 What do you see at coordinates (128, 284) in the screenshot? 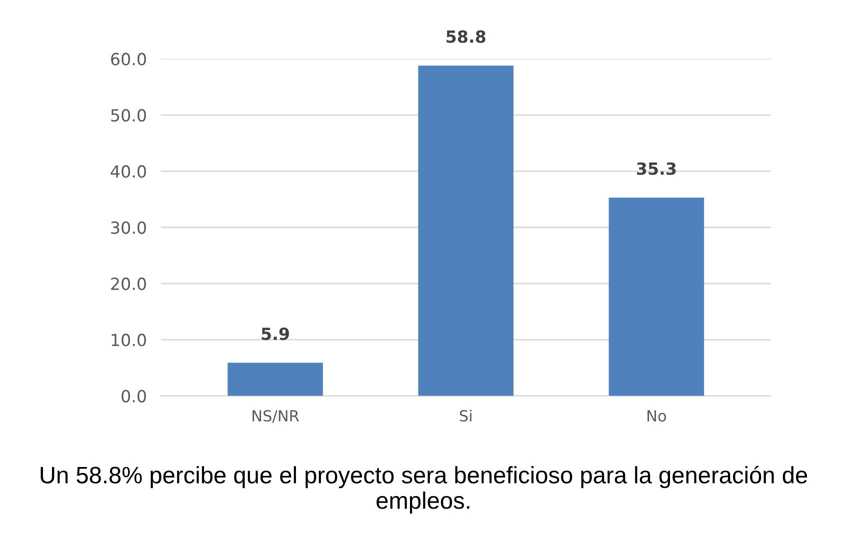
I see `y-tick-label: 20.0` at bounding box center [128, 284].